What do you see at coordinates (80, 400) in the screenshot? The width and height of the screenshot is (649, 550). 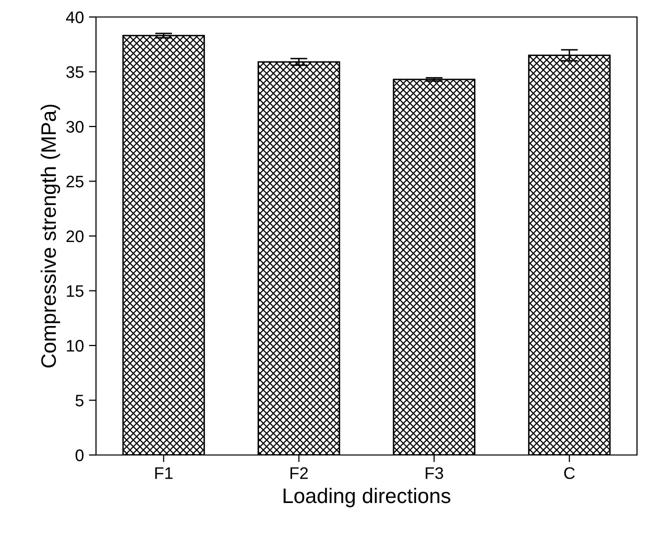 I see `y-tick-label: 5` at bounding box center [80, 400].